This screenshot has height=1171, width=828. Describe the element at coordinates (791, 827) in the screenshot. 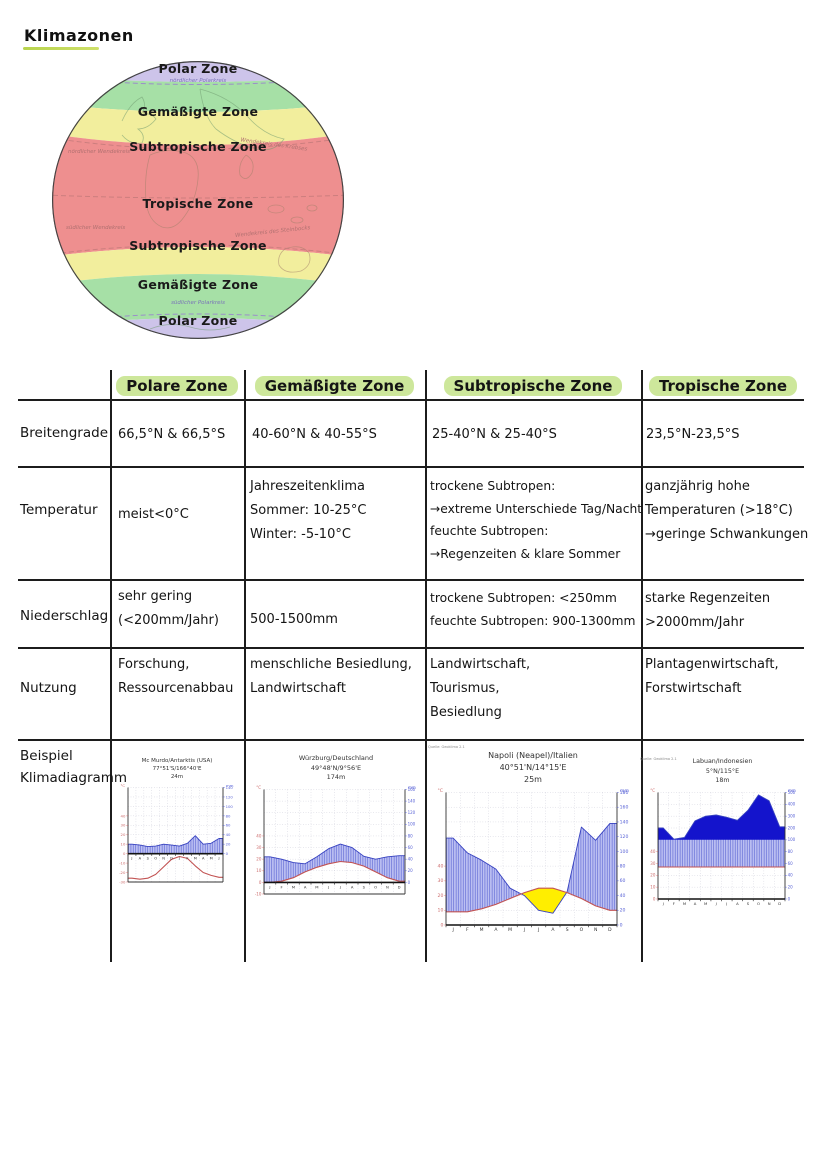

I see `svg-text: 200` at that location.